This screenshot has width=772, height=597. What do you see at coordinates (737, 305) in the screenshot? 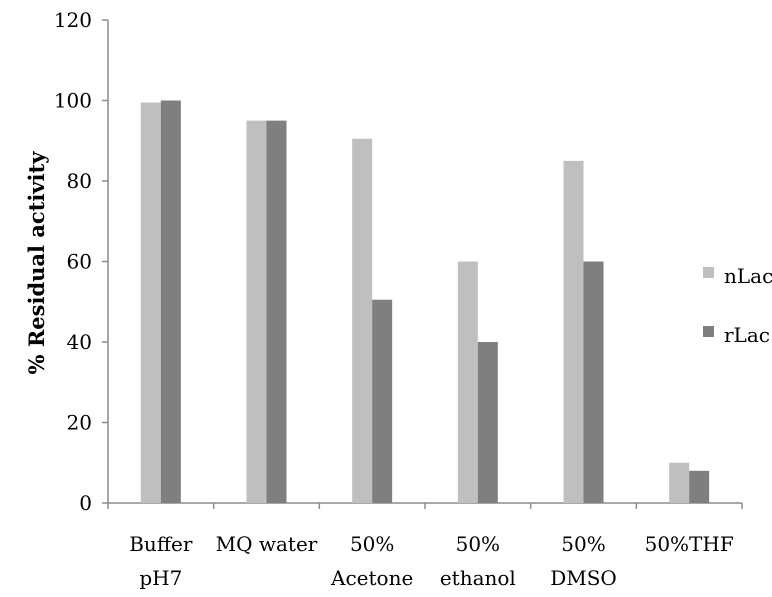
I see `legend: nLac rLac` at bounding box center [737, 305].